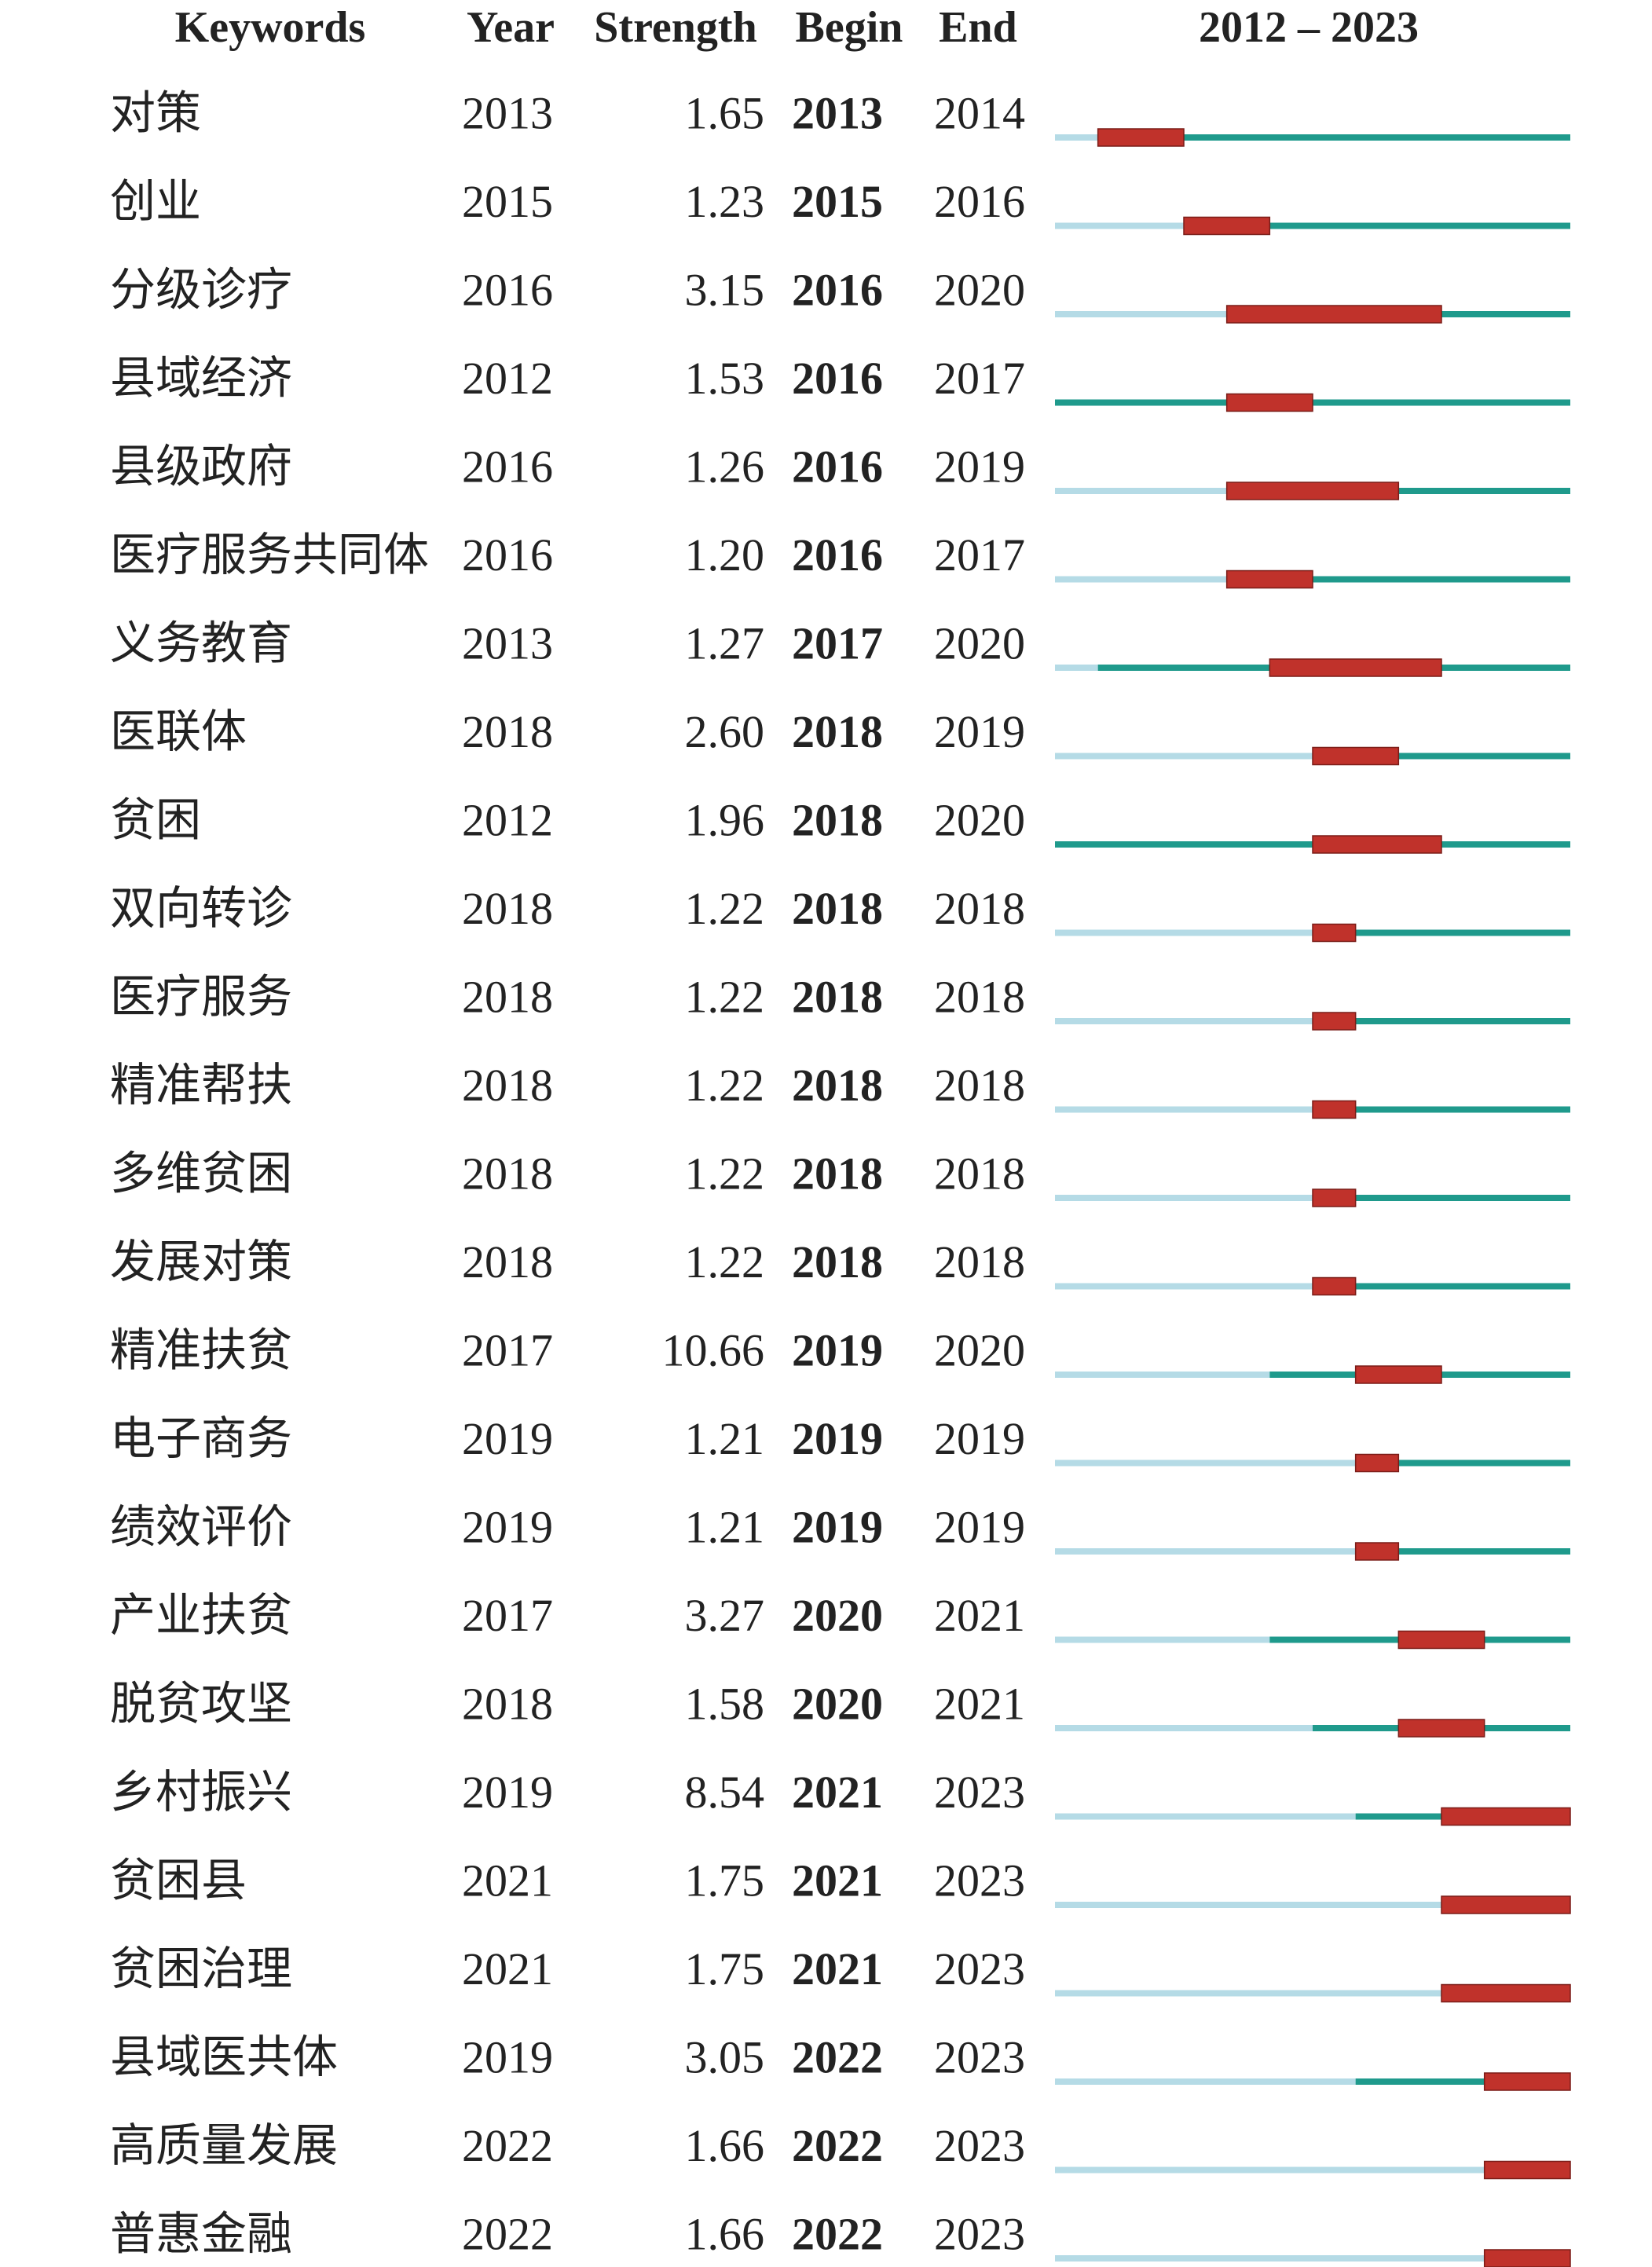  I want to click on keyword: 义务教育, so click(201, 642).